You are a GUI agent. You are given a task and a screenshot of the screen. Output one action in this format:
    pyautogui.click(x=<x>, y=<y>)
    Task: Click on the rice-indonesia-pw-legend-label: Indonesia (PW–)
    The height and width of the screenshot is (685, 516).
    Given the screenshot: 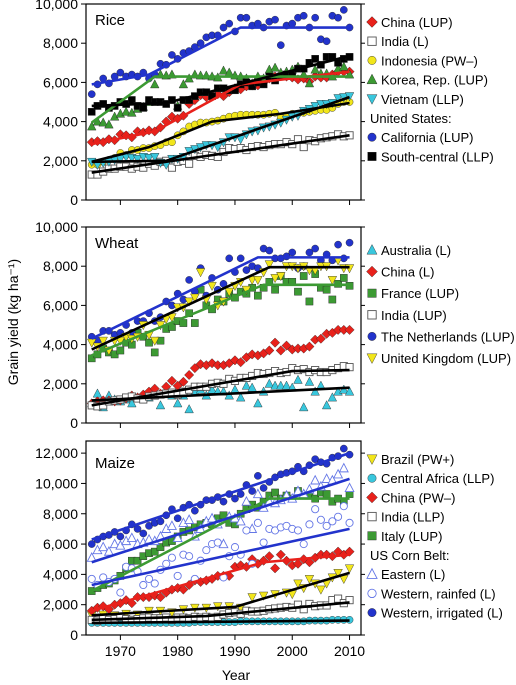 What is the action you would take?
    pyautogui.click(x=429, y=60)
    